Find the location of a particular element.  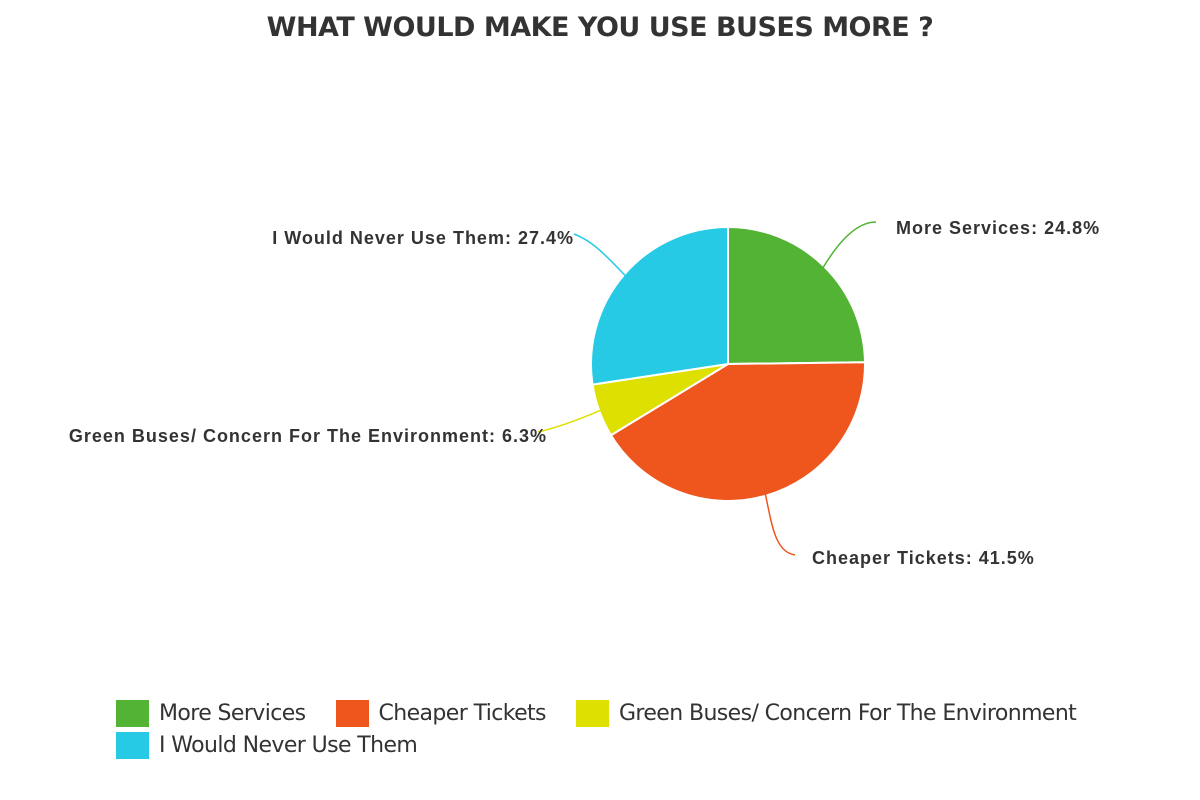

legend-label: More Services is located at coordinates (232, 713).